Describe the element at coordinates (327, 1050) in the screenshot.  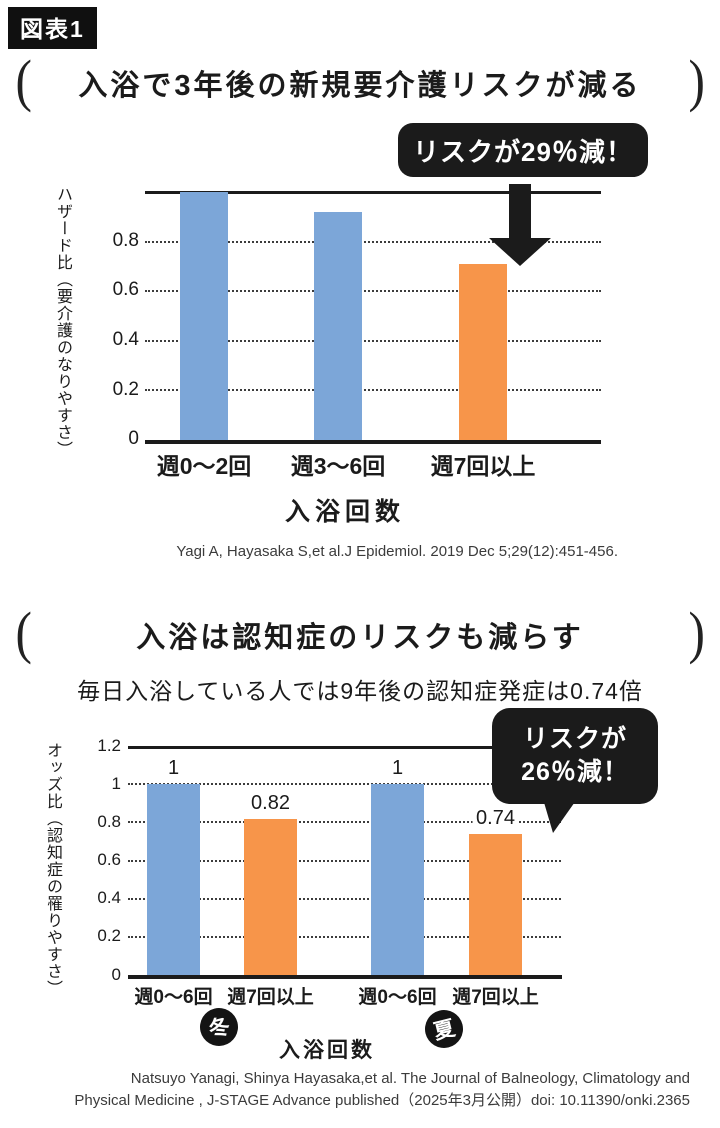
I see `chart2-x-axis-title: 入浴回数` at that location.